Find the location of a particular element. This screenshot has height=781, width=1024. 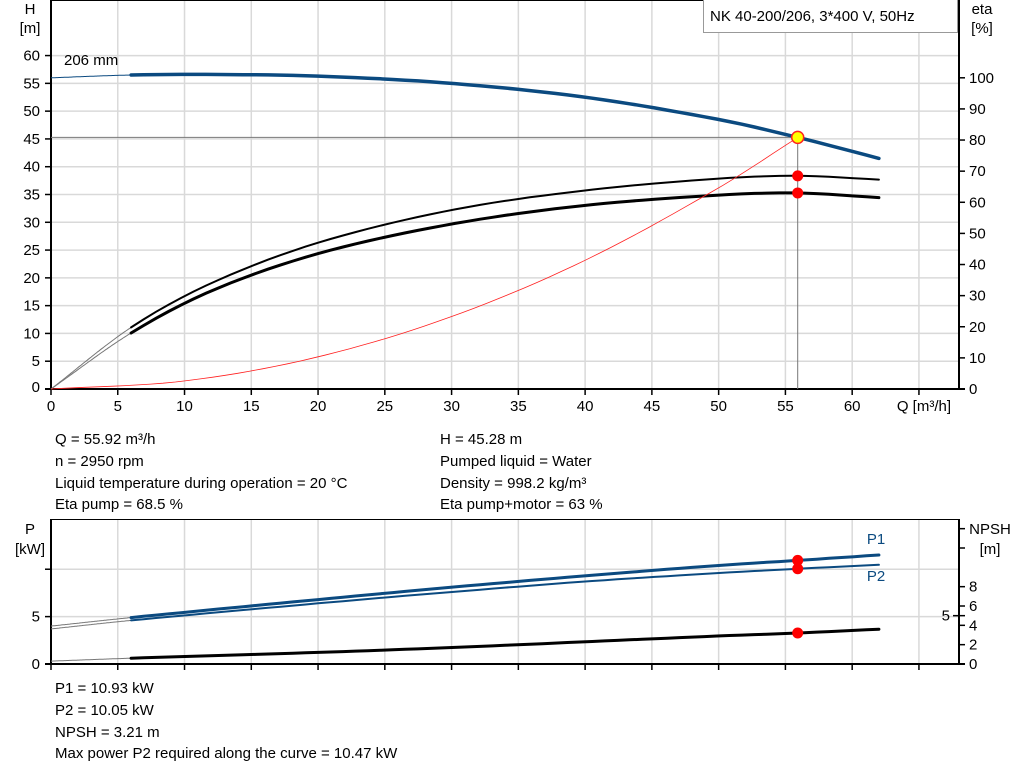

eta_pump-curve is located at coordinates (505, 251).